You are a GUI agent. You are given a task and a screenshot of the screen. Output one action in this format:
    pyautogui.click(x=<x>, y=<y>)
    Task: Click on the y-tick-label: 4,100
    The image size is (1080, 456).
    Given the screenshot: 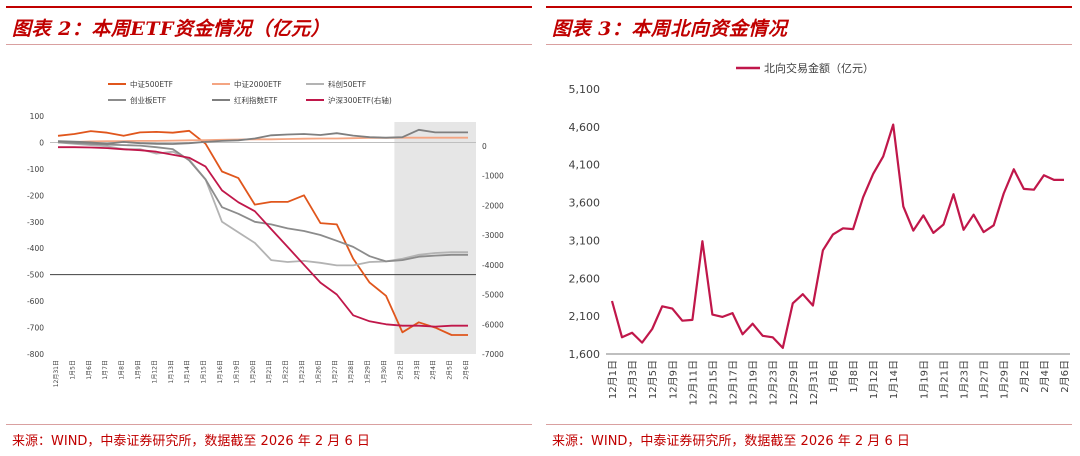 What is the action you would take?
    pyautogui.click(x=585, y=165)
    